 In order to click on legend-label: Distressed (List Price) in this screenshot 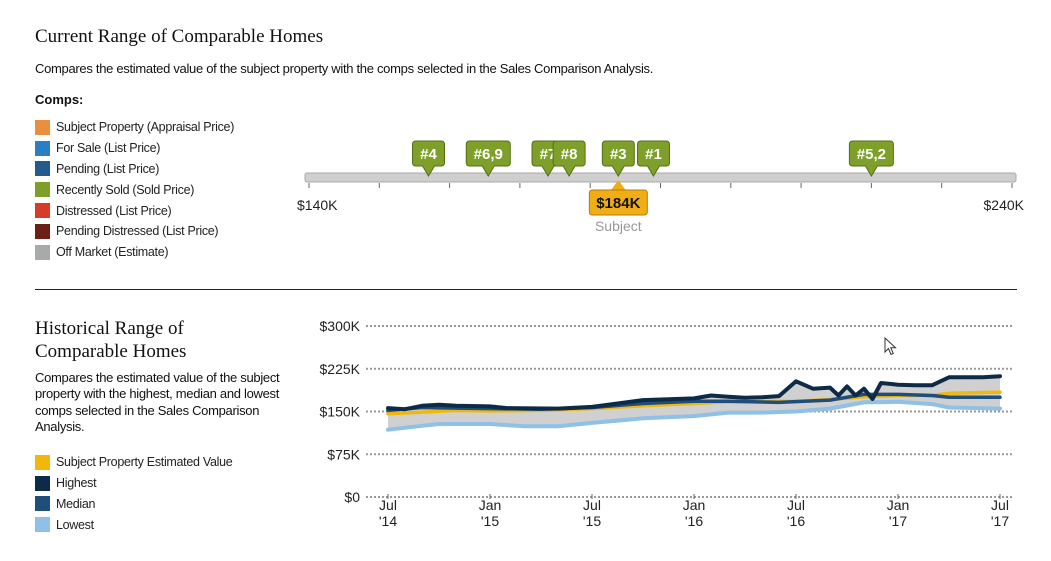, I will do `click(114, 210)`.